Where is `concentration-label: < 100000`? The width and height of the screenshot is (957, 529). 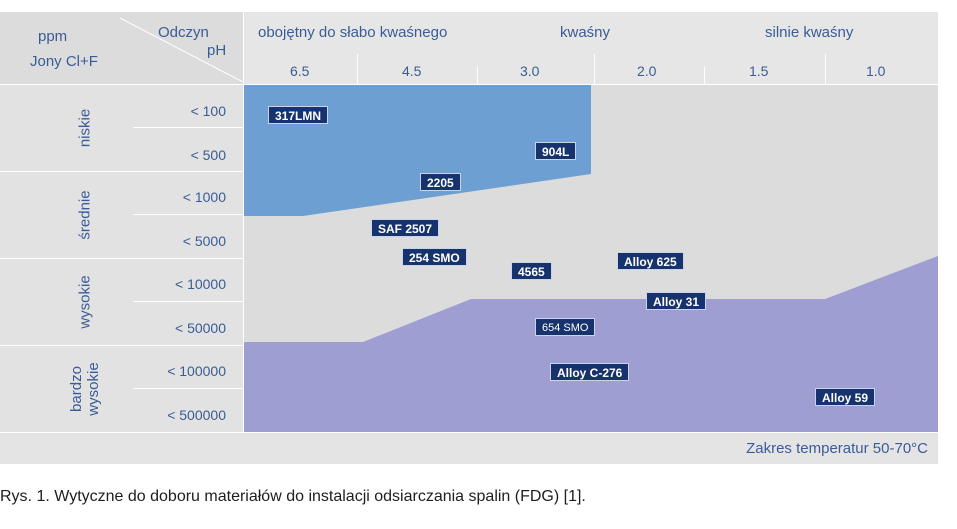
concentration-label: < 100000 is located at coordinates (196, 371).